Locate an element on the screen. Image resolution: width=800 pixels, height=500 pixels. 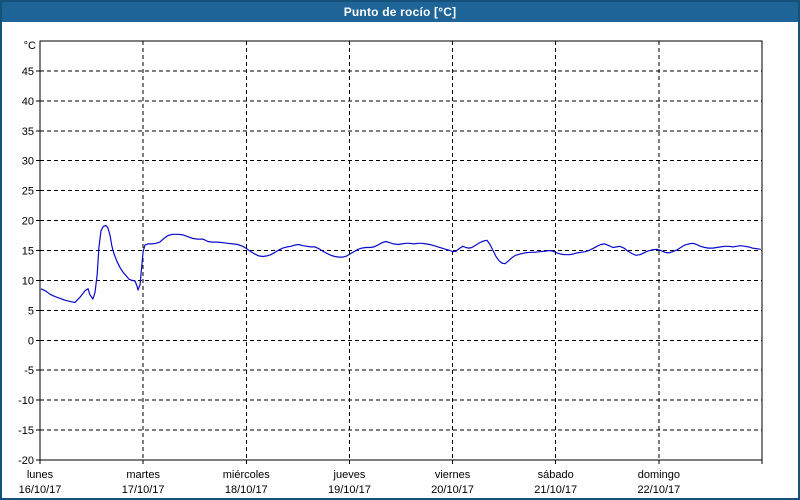
x-axis-day-label: martes is located at coordinates (143, 475).